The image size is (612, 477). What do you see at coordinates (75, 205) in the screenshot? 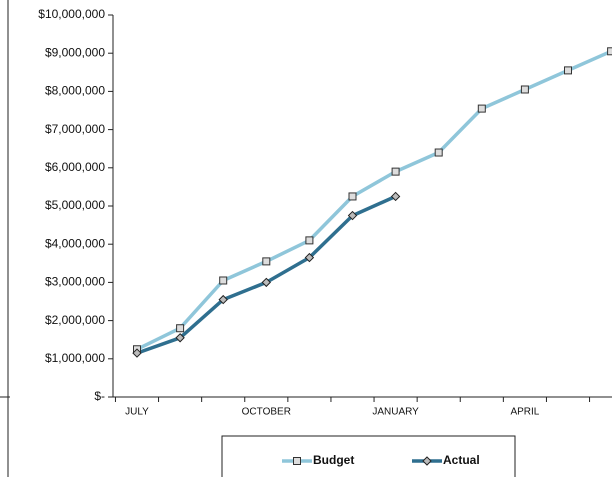
I see `y-tick-label: $5,000,000` at bounding box center [75, 205].